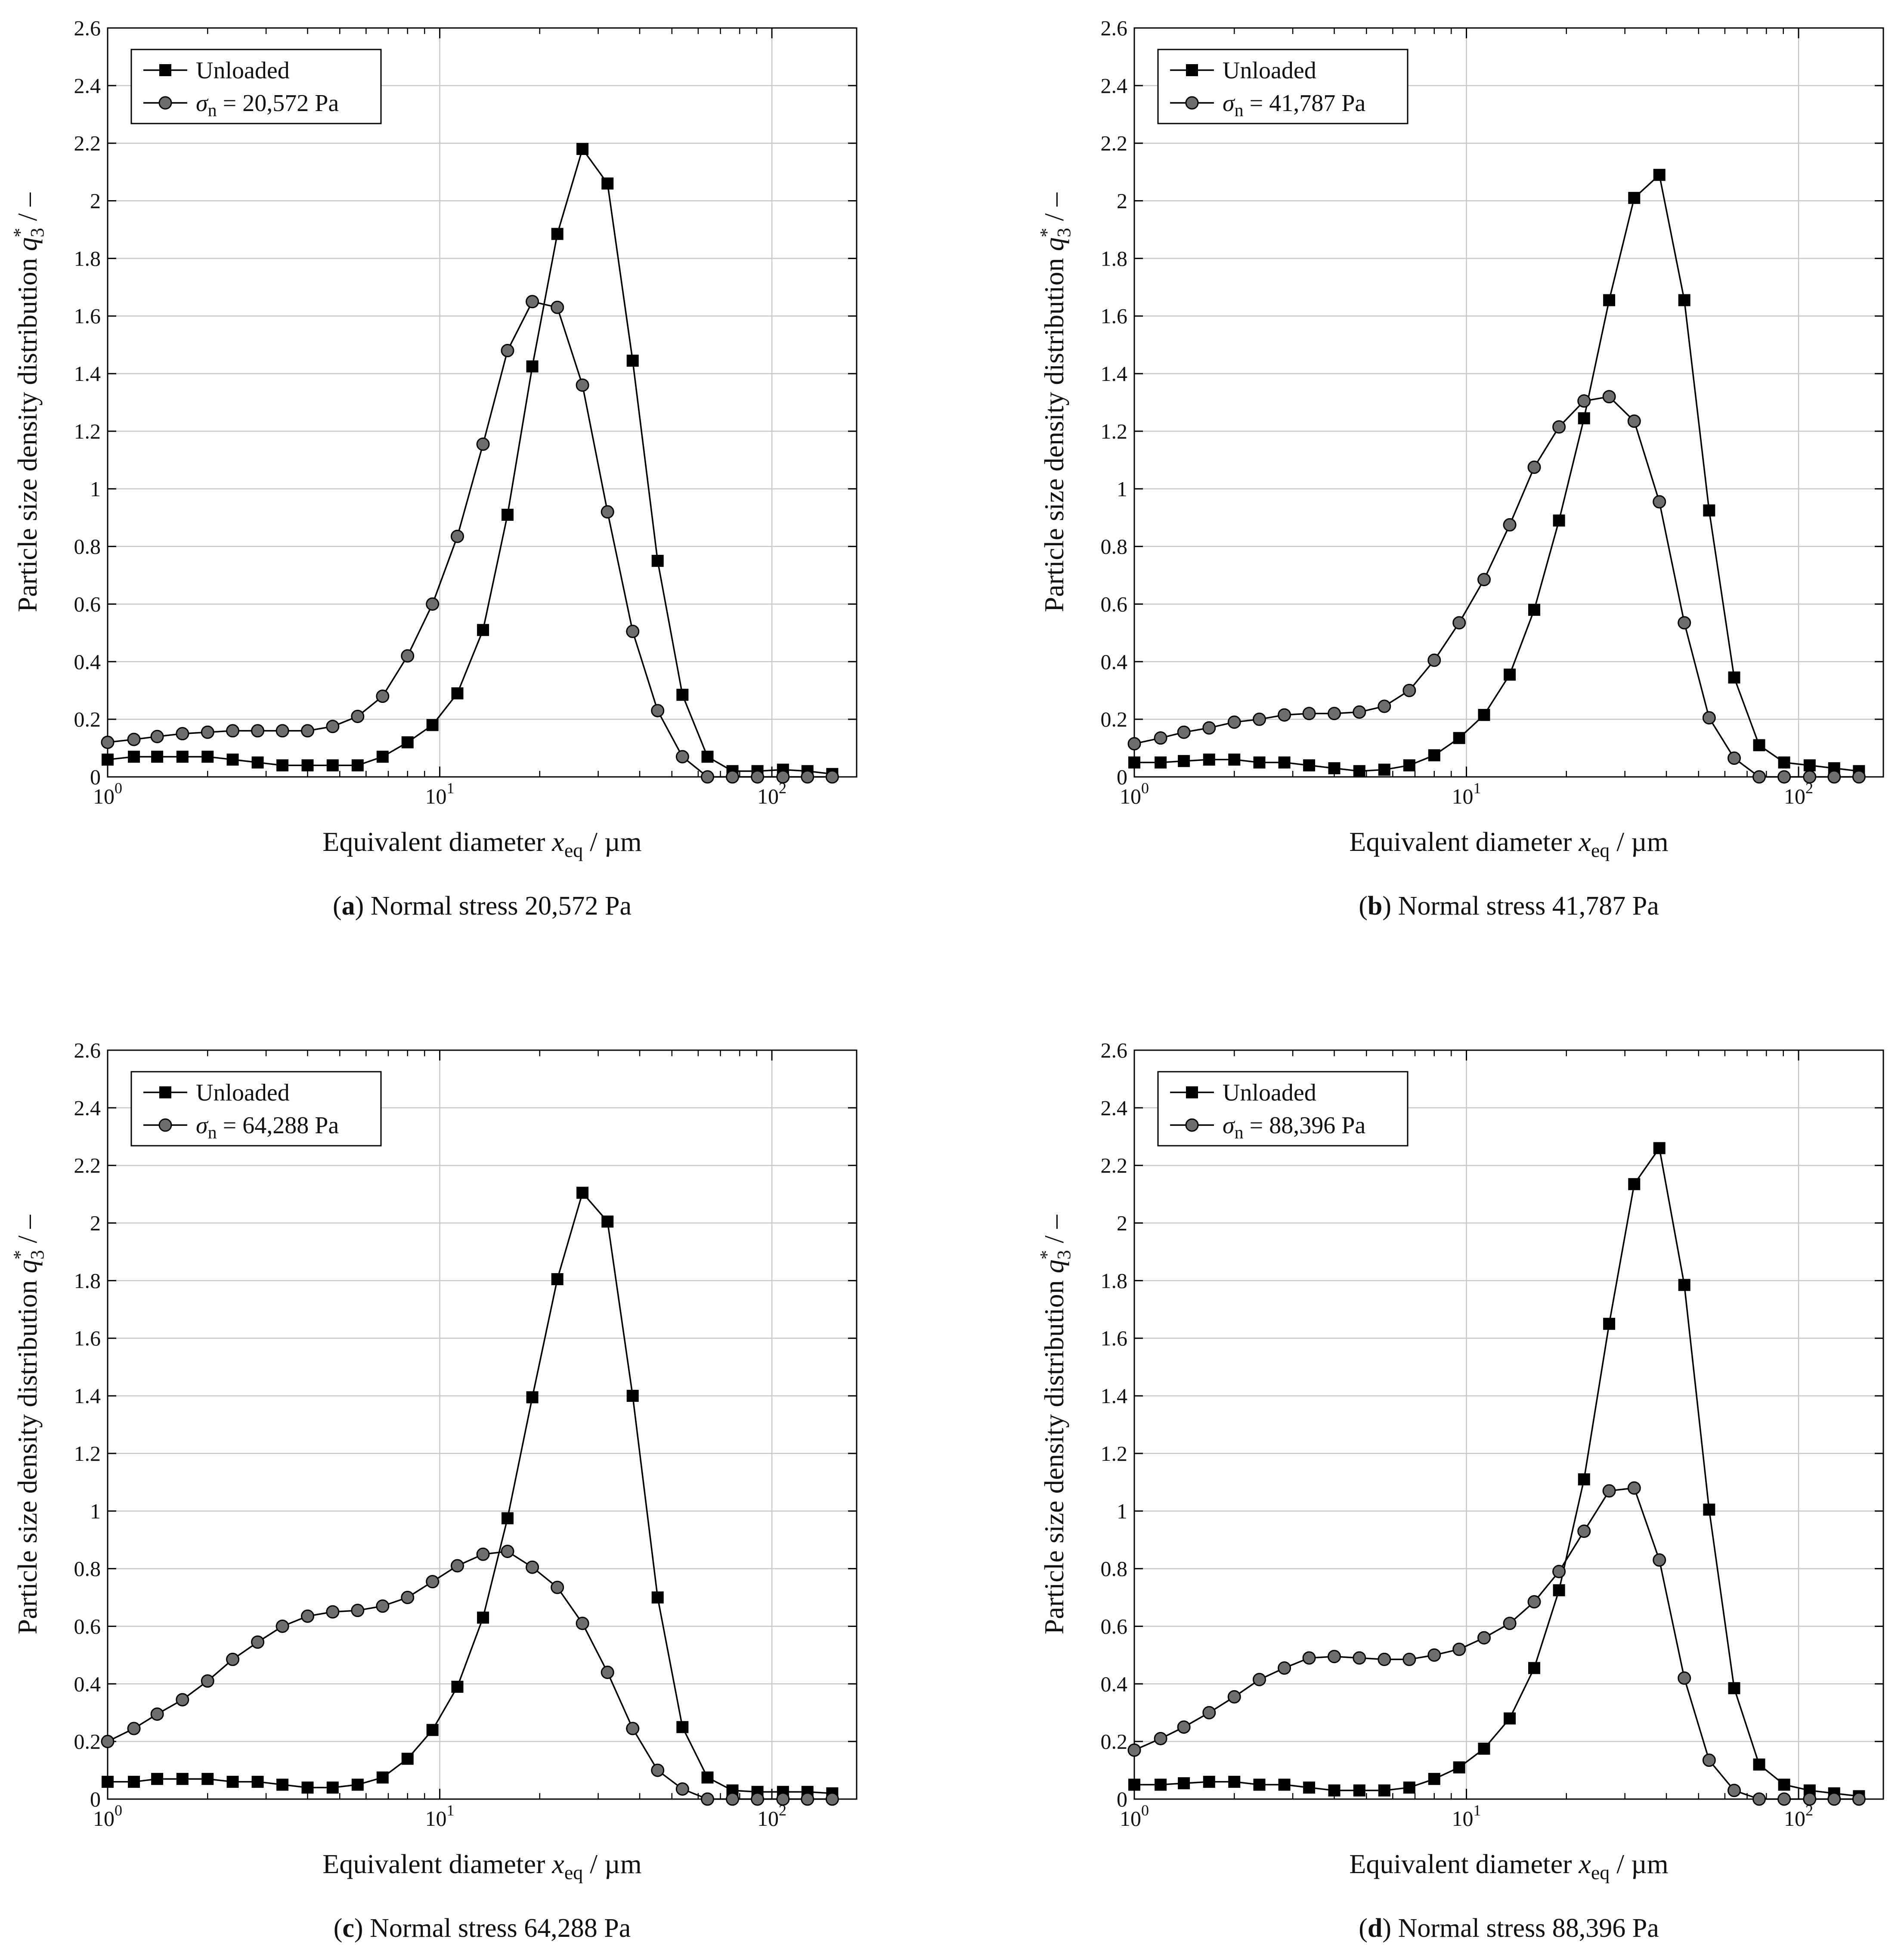  I want to click on x-axis-label: Equivalent diameter xeq / µm, so click(1508, 1866).